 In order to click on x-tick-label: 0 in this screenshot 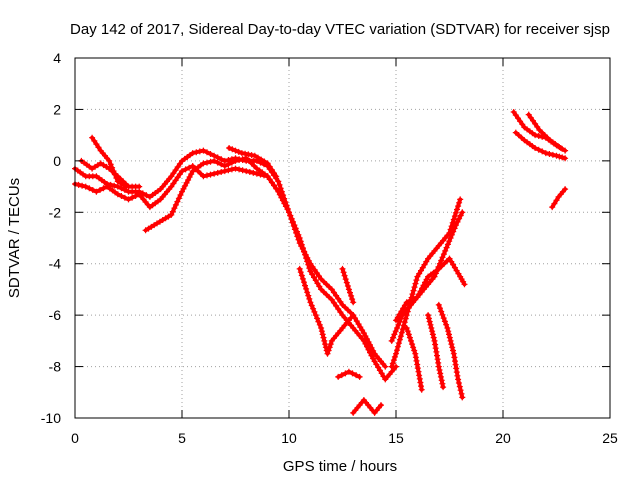, I will do `click(75, 438)`.